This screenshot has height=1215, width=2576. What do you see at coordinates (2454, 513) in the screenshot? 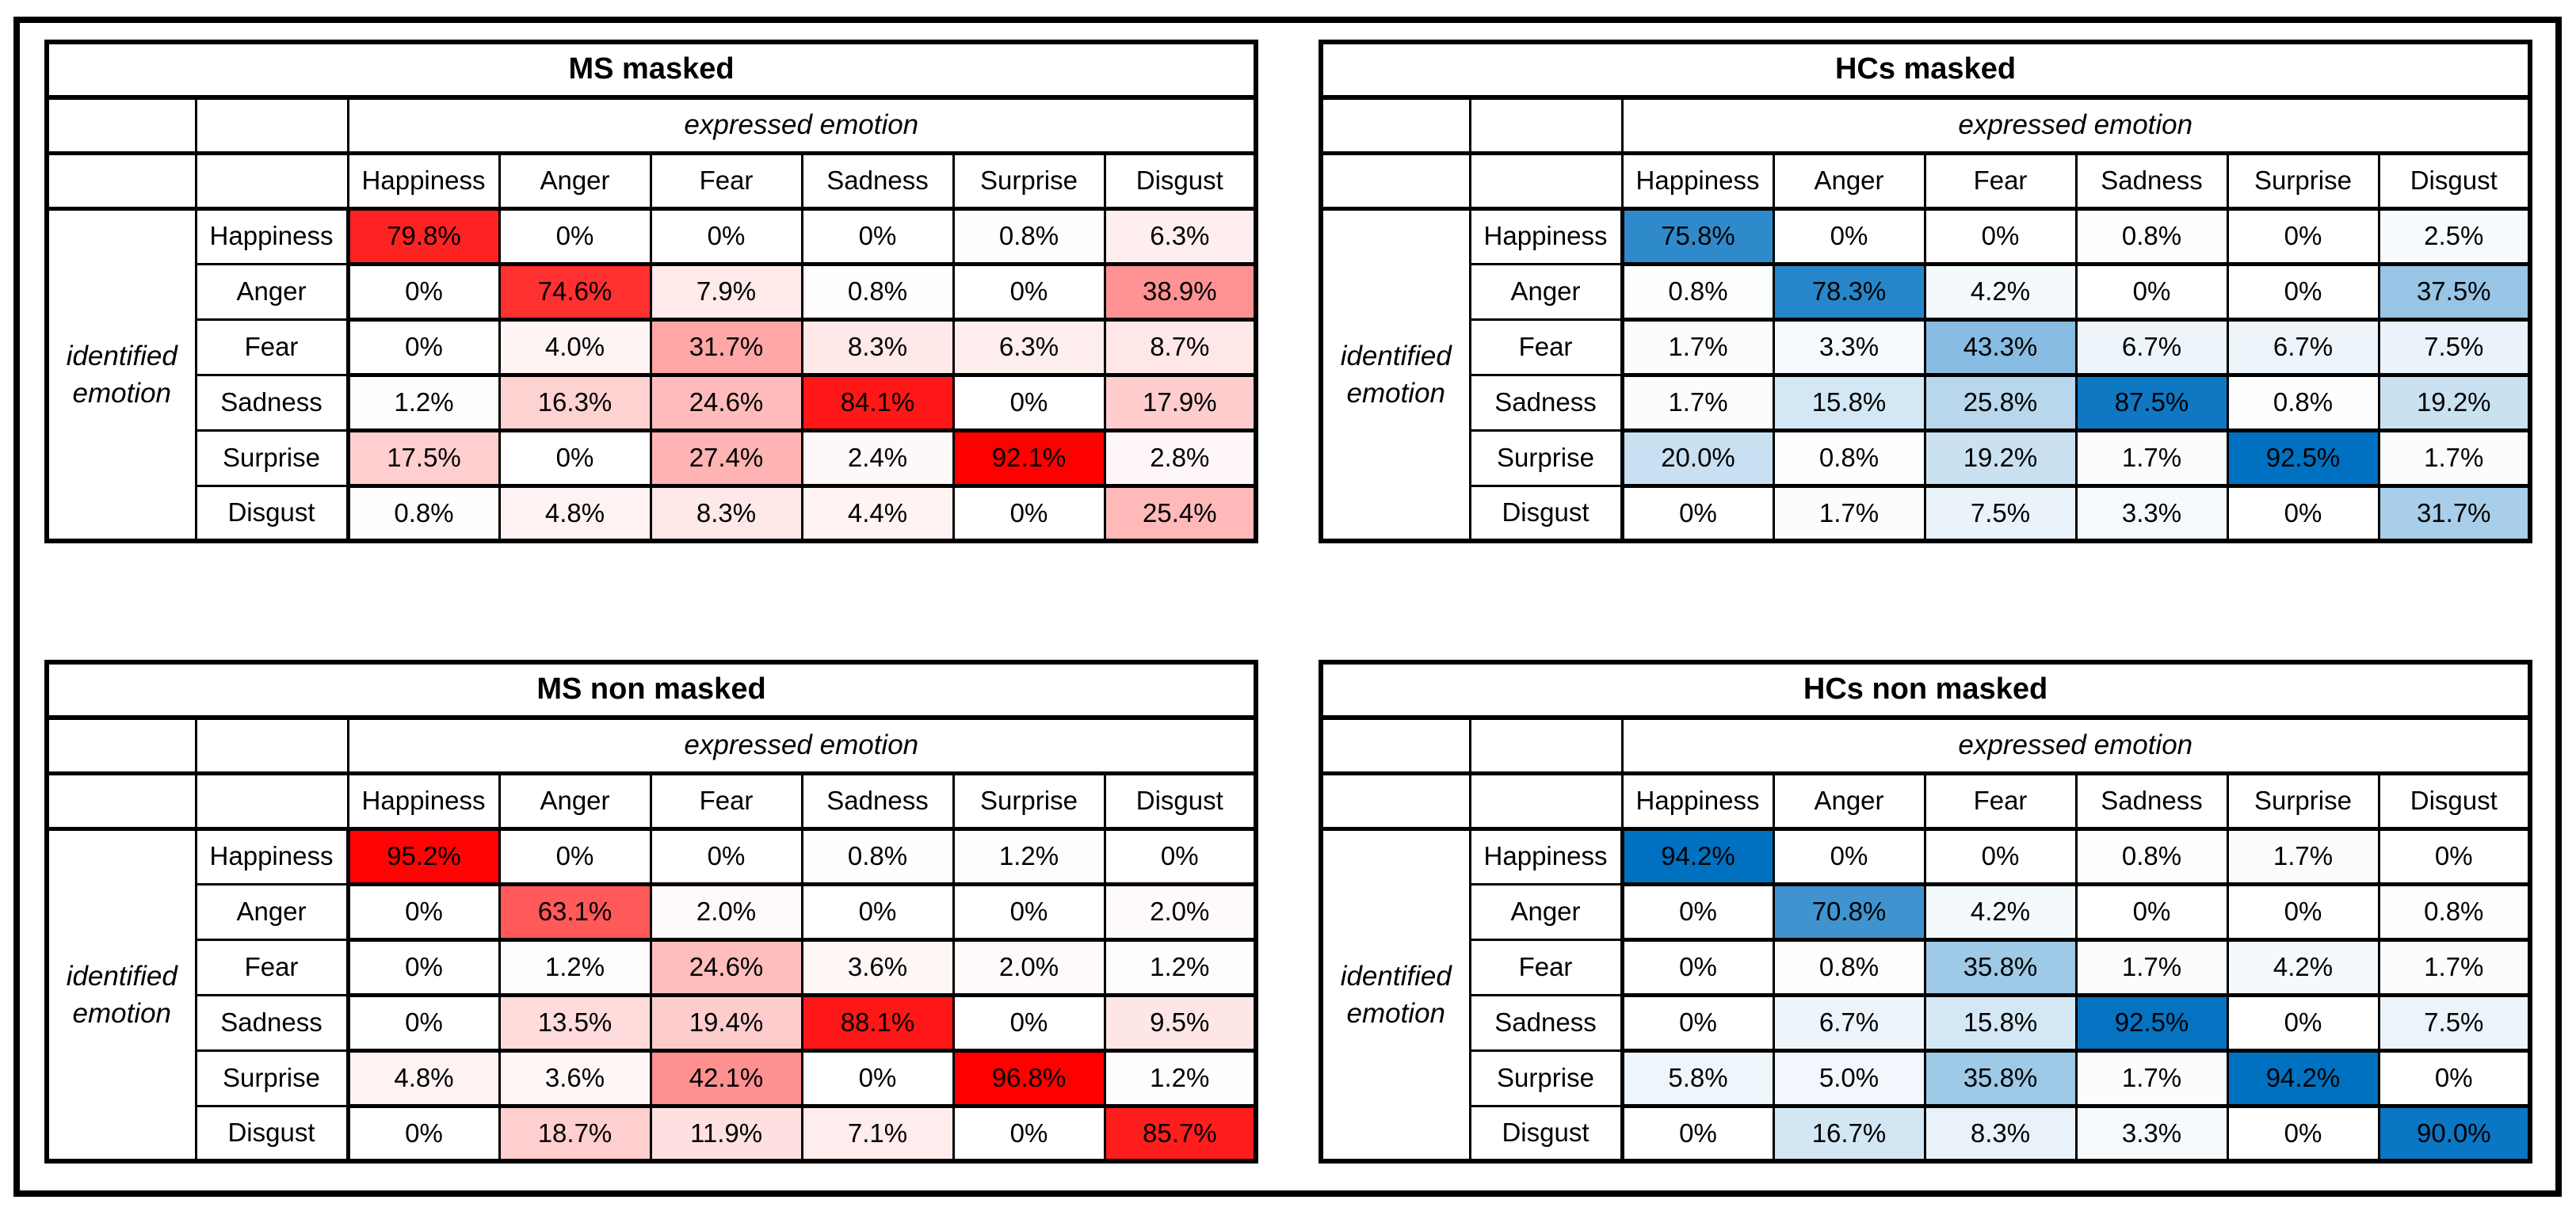
I see `cell-disgust-disgust: 31.7%` at bounding box center [2454, 513].